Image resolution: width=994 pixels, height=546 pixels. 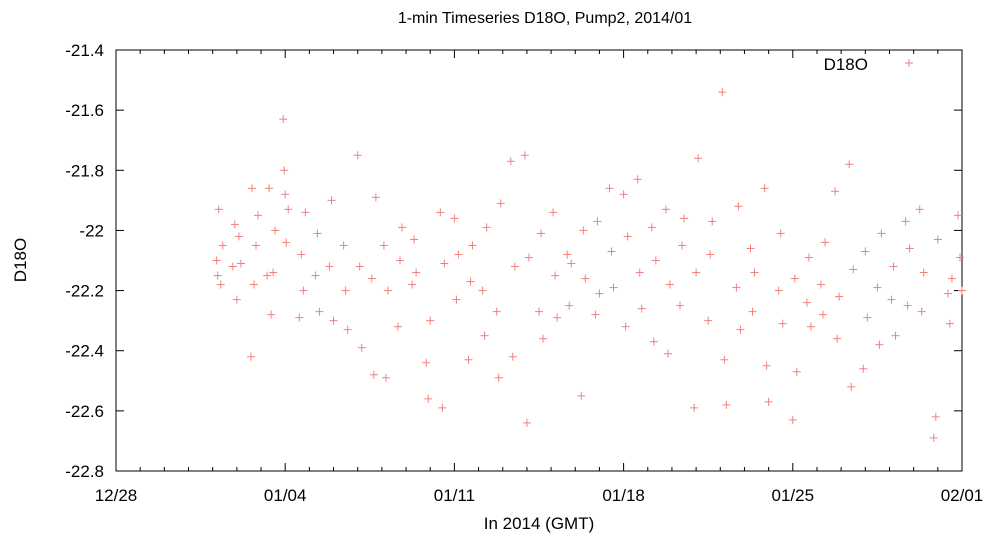 What do you see at coordinates (539, 523) in the screenshot?
I see `x-axis-label: In 2014 (GMT)` at bounding box center [539, 523].